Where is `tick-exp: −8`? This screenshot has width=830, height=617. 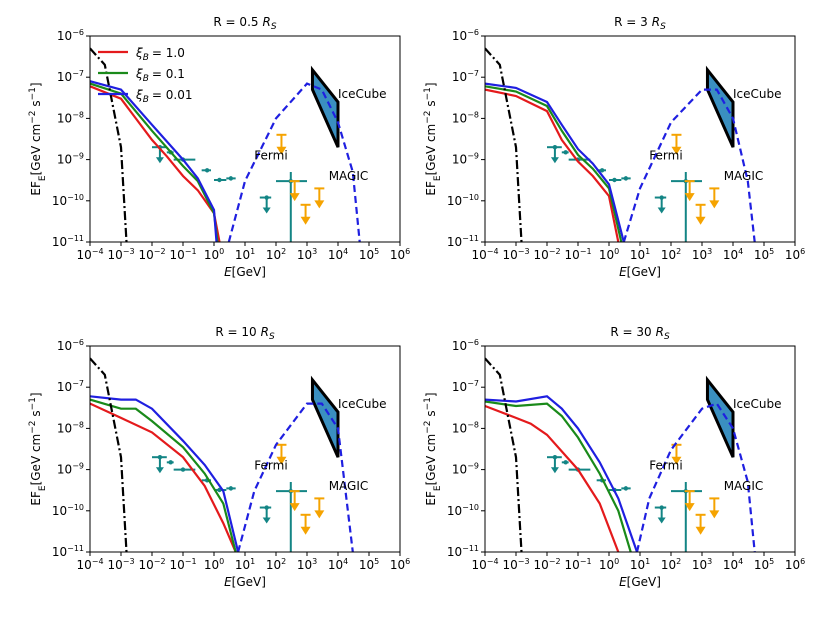
tick-exp: −8 is located at coordinates (78, 424).